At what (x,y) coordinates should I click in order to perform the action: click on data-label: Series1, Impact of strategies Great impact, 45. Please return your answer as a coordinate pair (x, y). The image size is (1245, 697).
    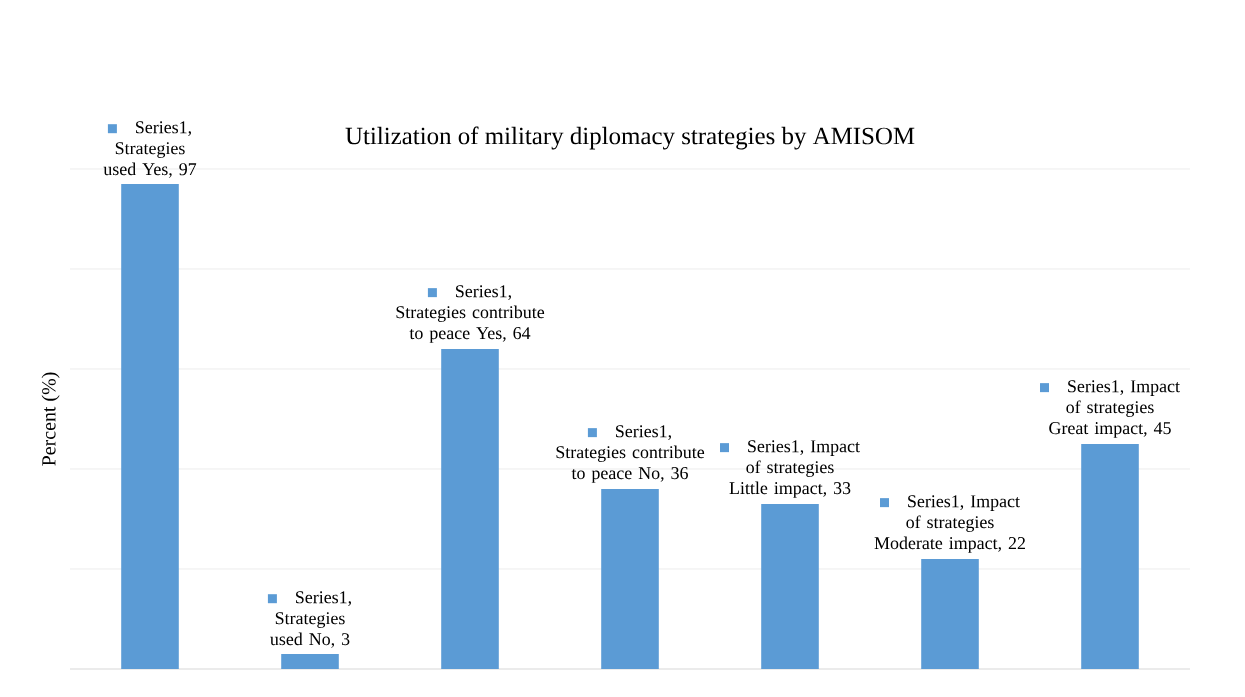
    Looking at the image, I should click on (1114, 409).